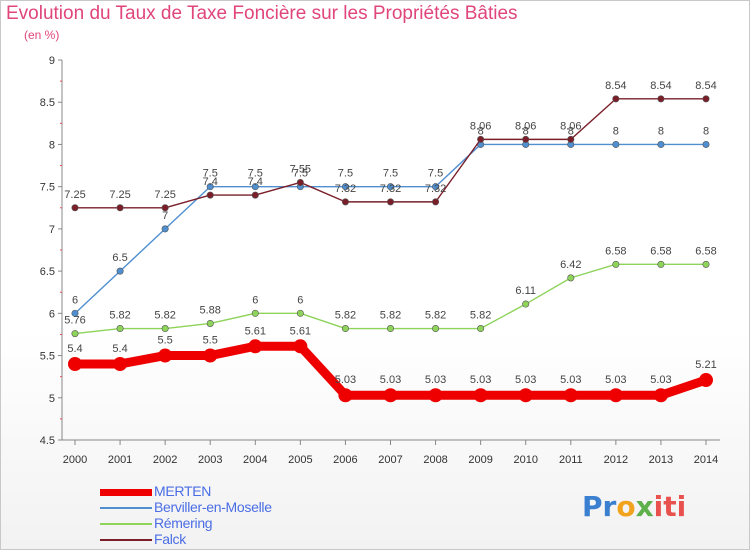  Describe the element at coordinates (480, 460) in the screenshot. I see `x-tick-label: 2009` at that location.